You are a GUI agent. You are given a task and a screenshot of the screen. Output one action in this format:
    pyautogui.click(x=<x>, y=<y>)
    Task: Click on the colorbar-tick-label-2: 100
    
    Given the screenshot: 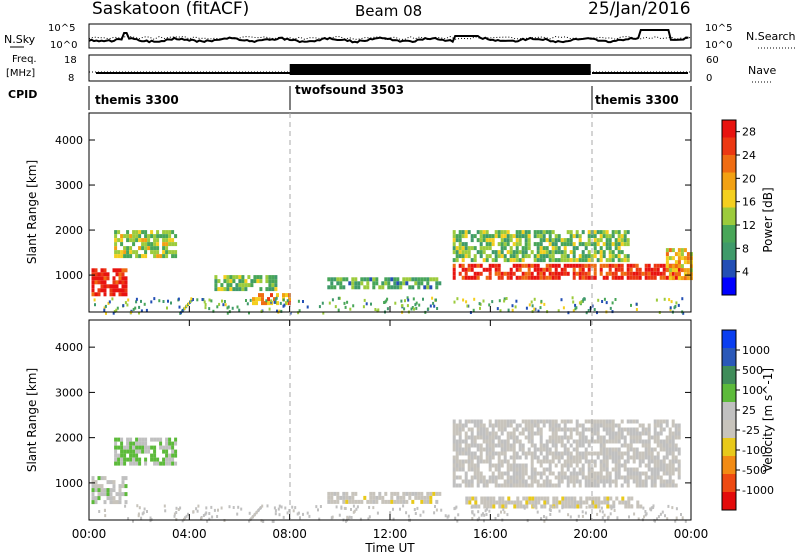 What is the action you would take?
    pyautogui.click(x=752, y=390)
    